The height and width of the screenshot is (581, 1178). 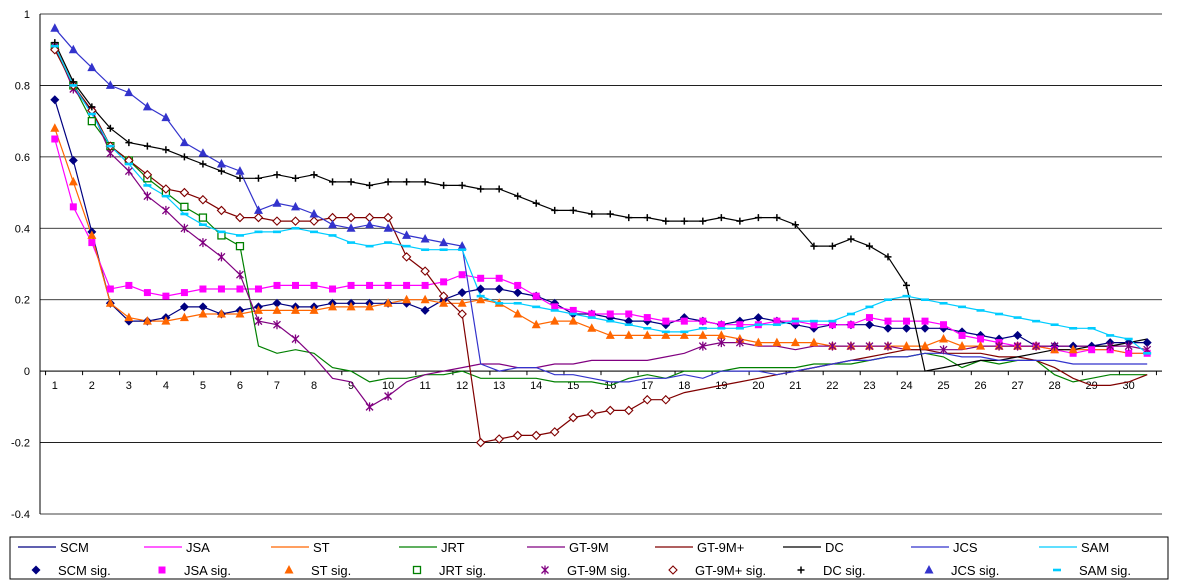 I want to click on legend-label: JCS sig., so click(x=975, y=570).